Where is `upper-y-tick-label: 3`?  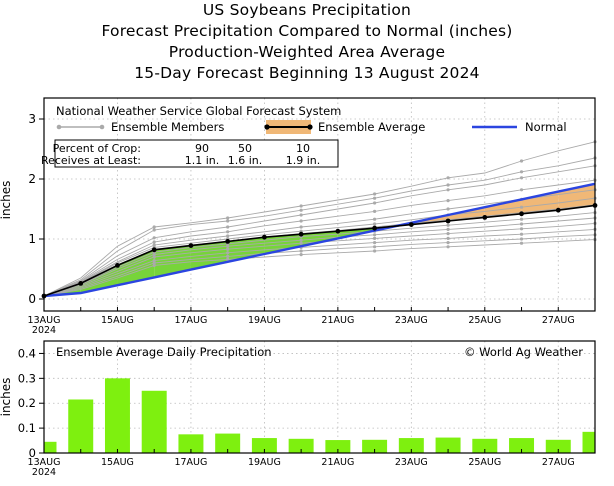 upper-y-tick-label: 3 is located at coordinates (32, 119).